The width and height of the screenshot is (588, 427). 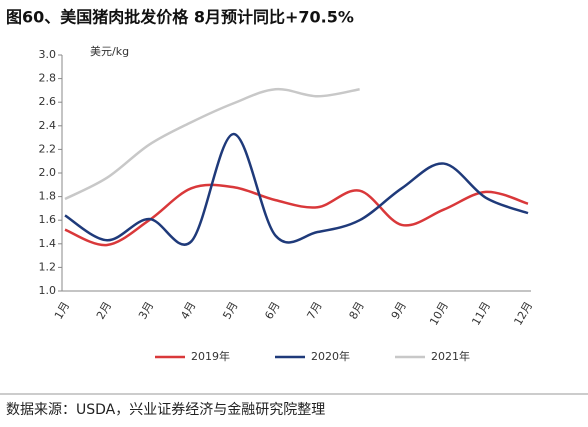 What do you see at coordinates (48, 172) in the screenshot?
I see `y-tick-label: 2.0` at bounding box center [48, 172].